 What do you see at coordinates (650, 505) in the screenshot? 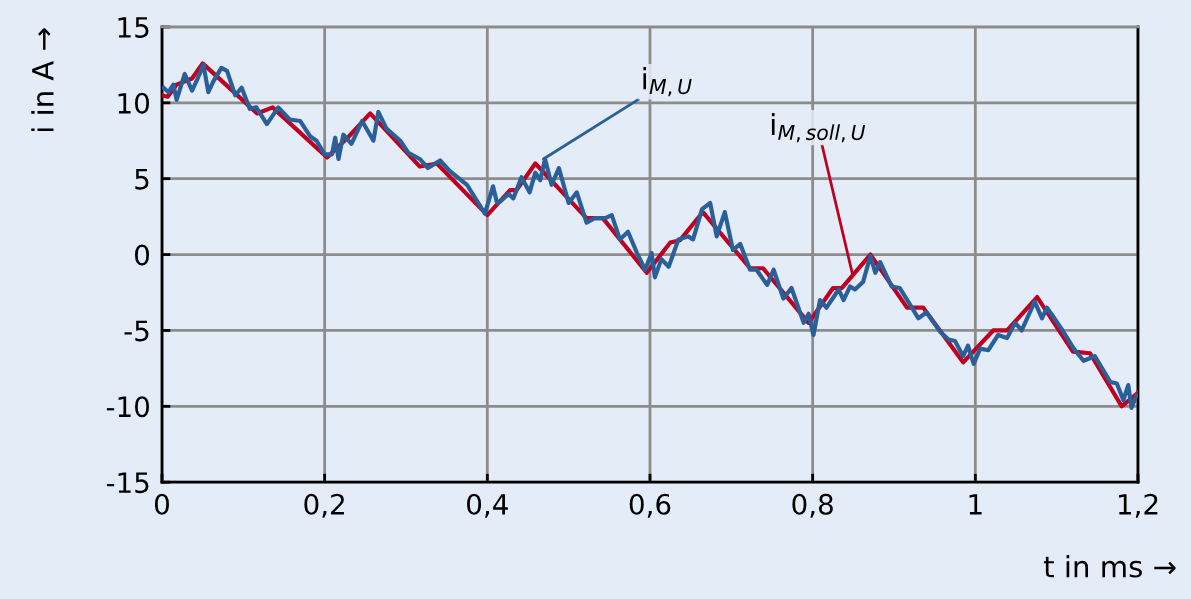
I see `x-tick-label: 0,6` at bounding box center [650, 505].